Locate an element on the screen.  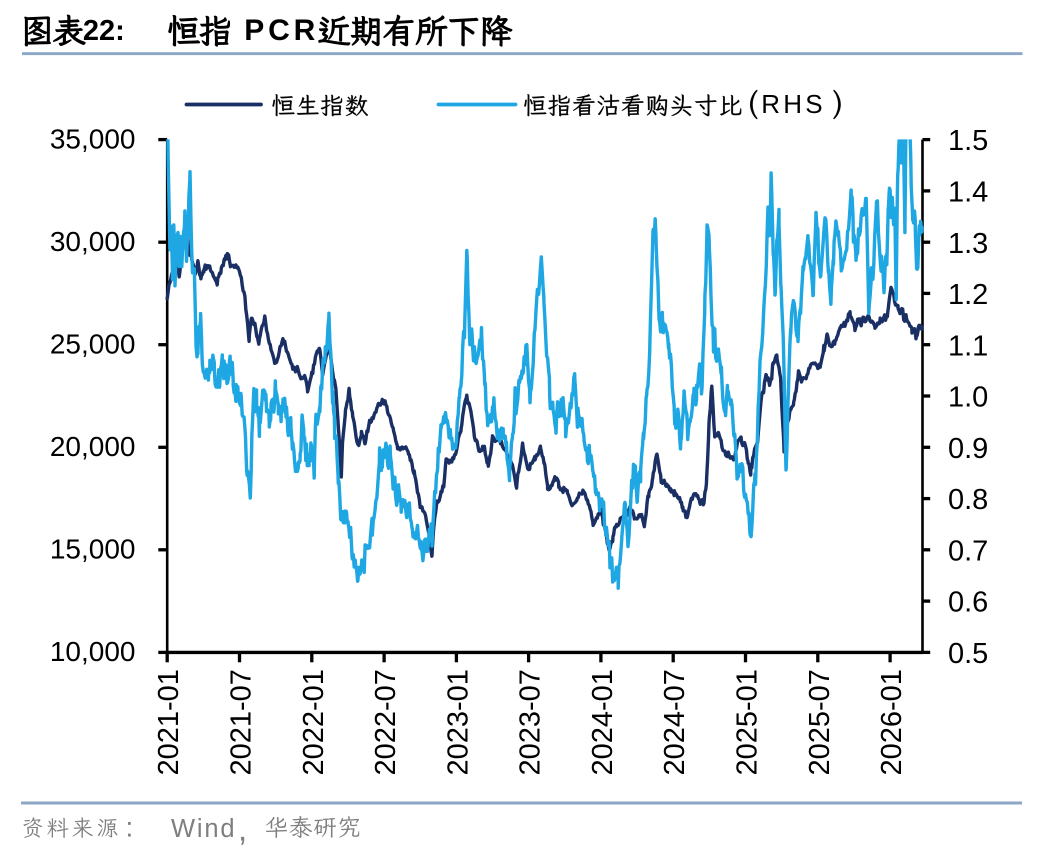
svg-text: 1.1 is located at coordinates (968, 346).